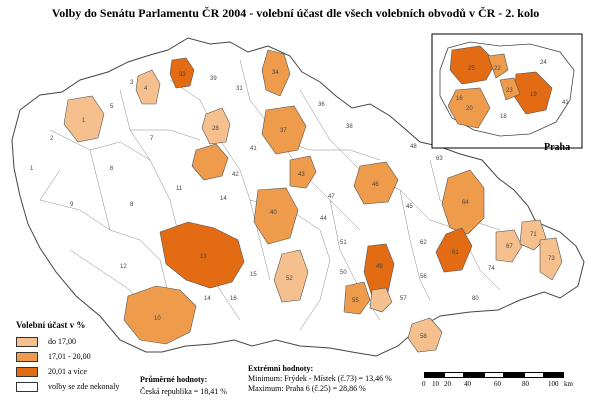 This screenshot has height=406, width=591. What do you see at coordinates (494, 375) in the screenshot?
I see `scale-ticks` at bounding box center [494, 375].